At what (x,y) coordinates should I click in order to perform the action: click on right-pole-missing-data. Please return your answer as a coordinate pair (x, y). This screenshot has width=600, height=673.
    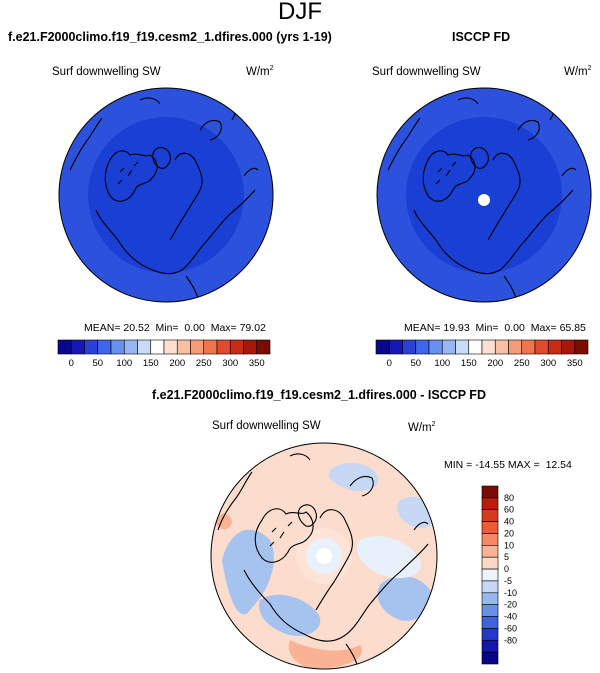
    Looking at the image, I should click on (484, 200).